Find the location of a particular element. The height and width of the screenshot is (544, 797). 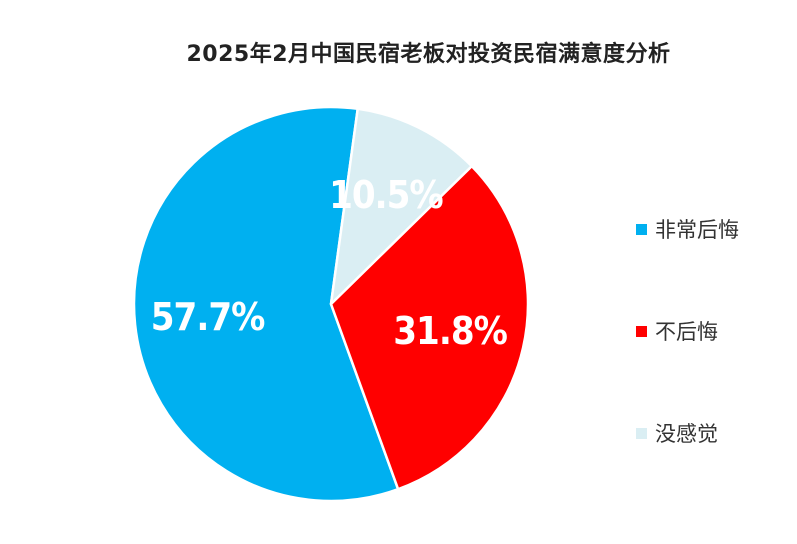

slice-no-feeling is located at coordinates (401, 206).